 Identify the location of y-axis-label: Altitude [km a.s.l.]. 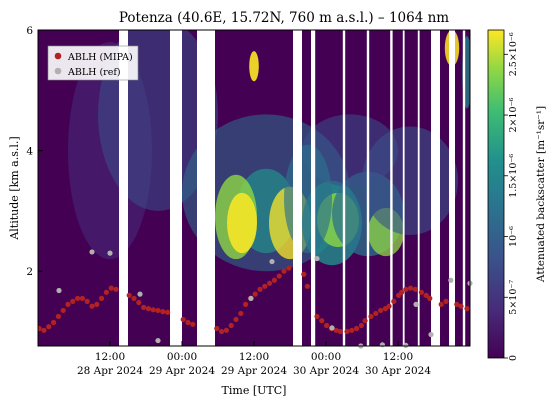
(14, 188).